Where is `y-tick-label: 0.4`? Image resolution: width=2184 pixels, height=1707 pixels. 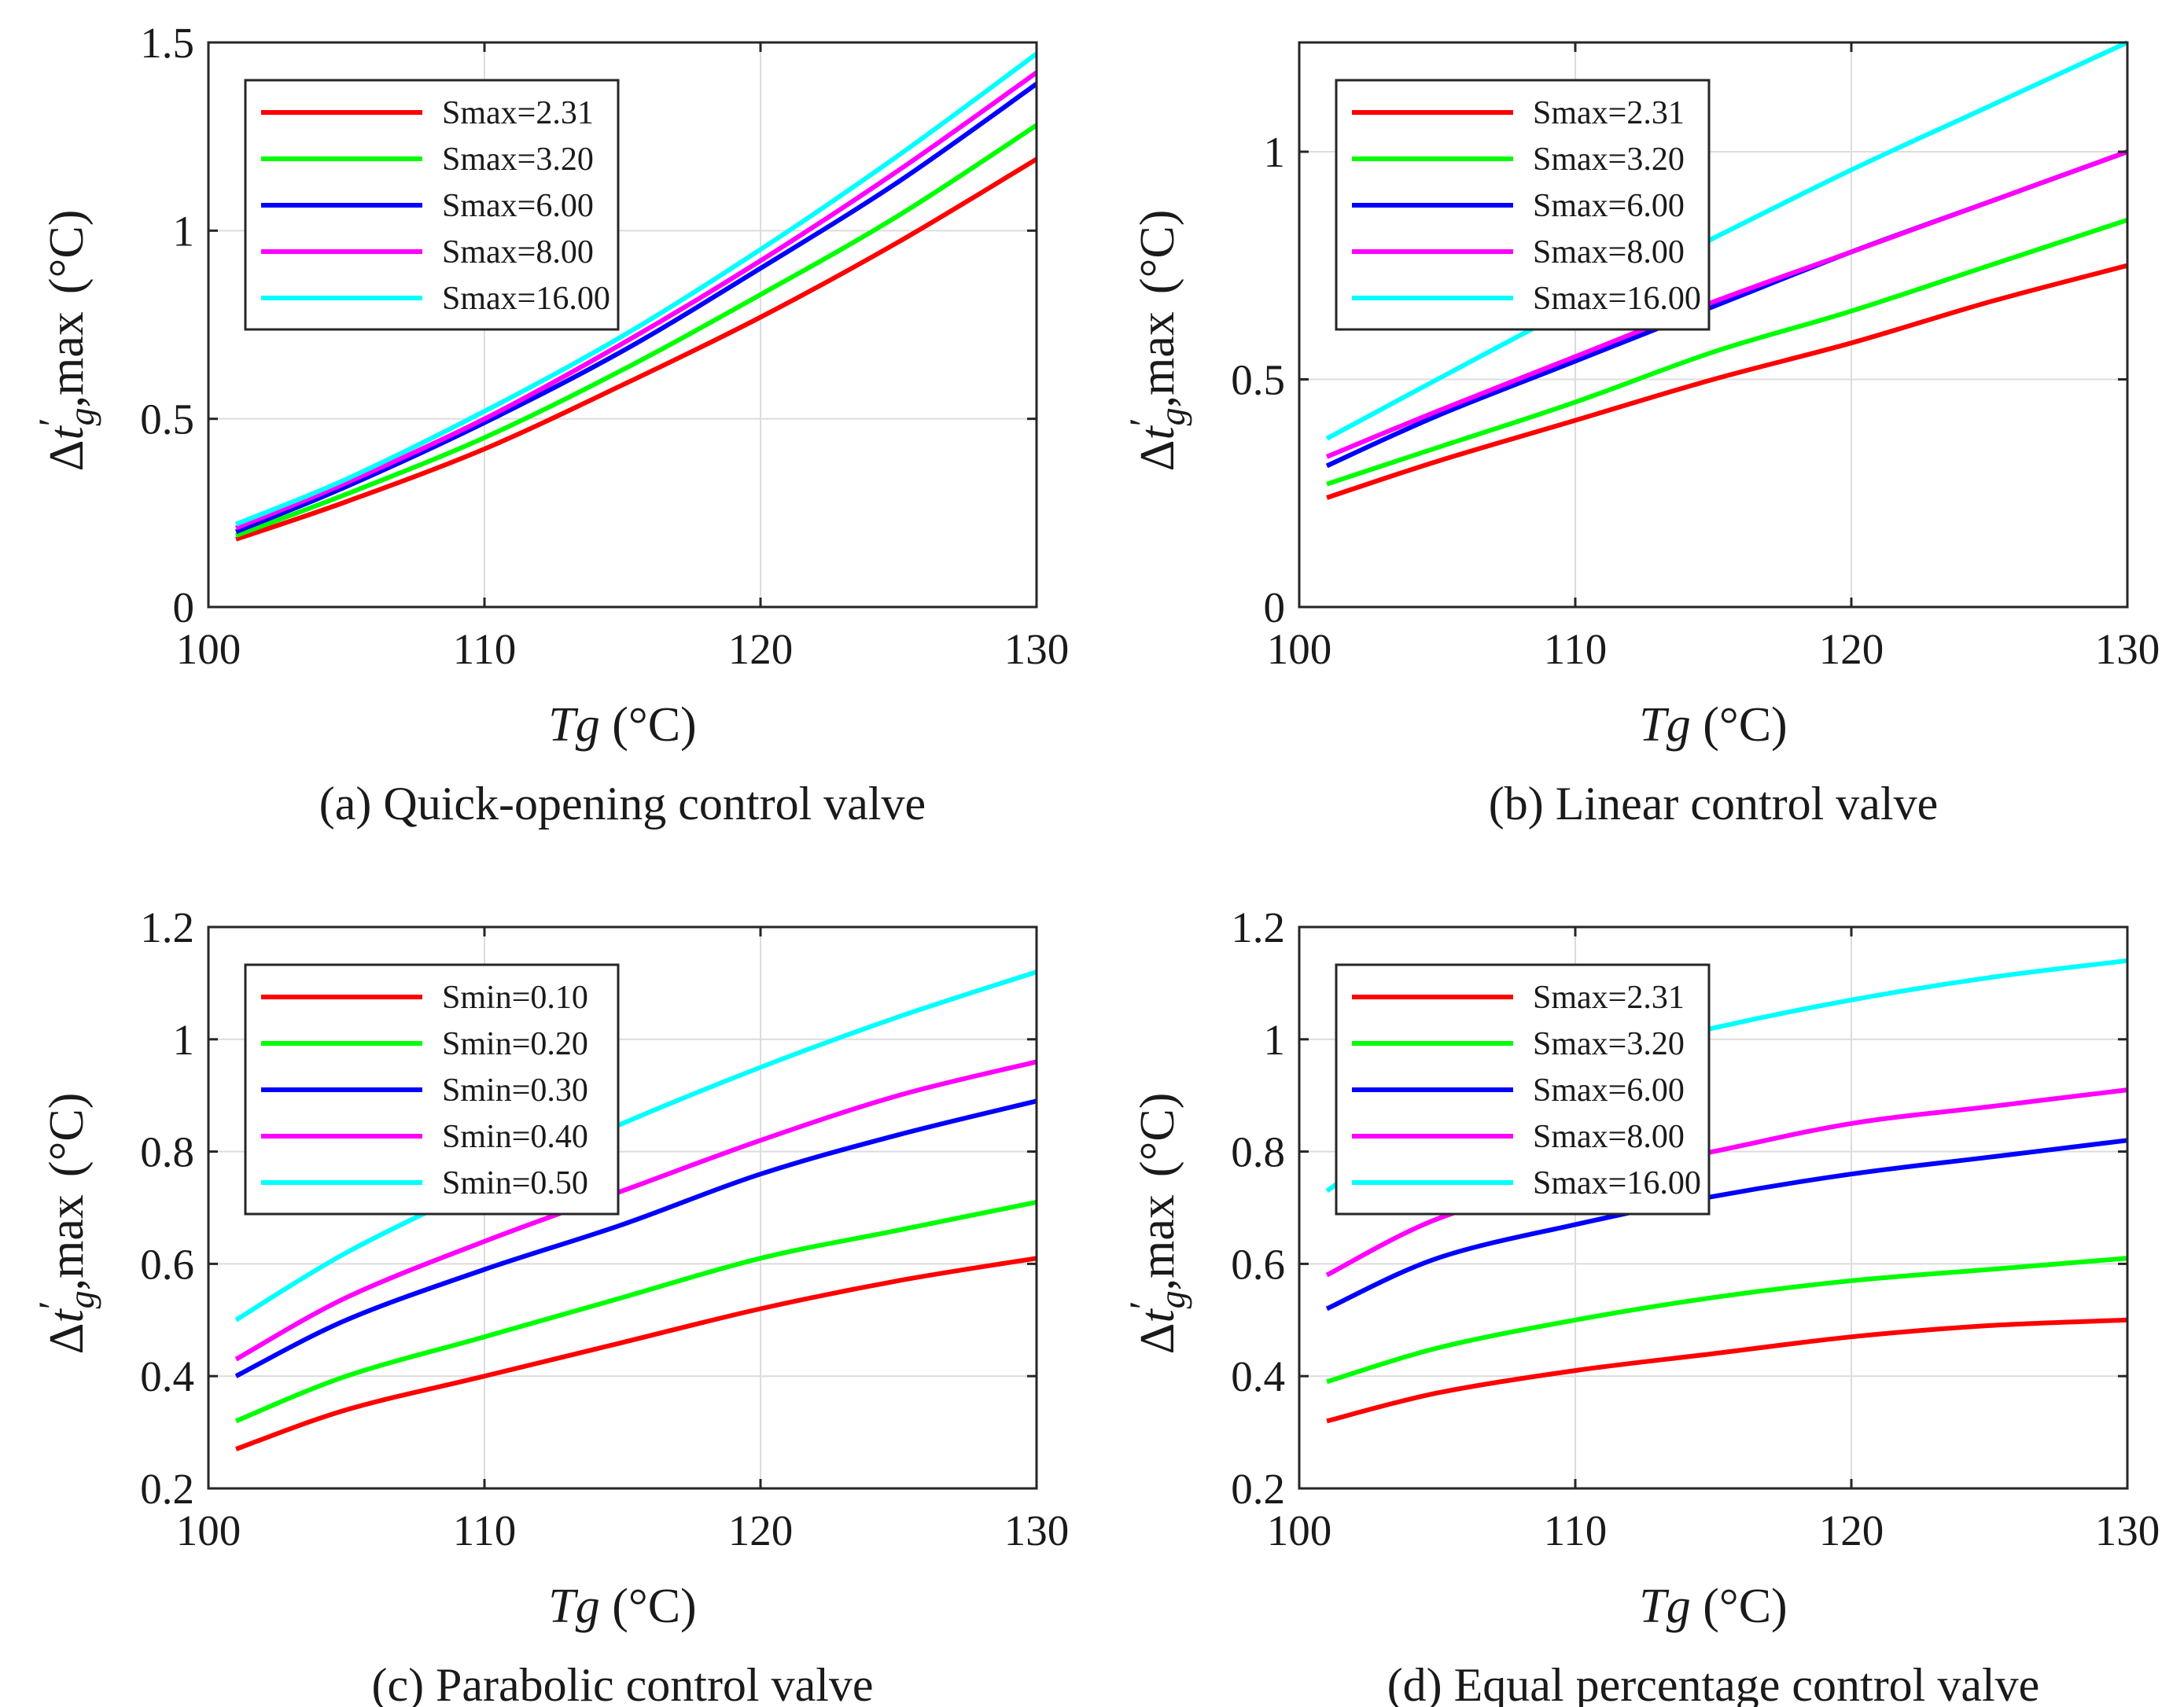 y-tick-label: 0.4 is located at coordinates (167, 1376).